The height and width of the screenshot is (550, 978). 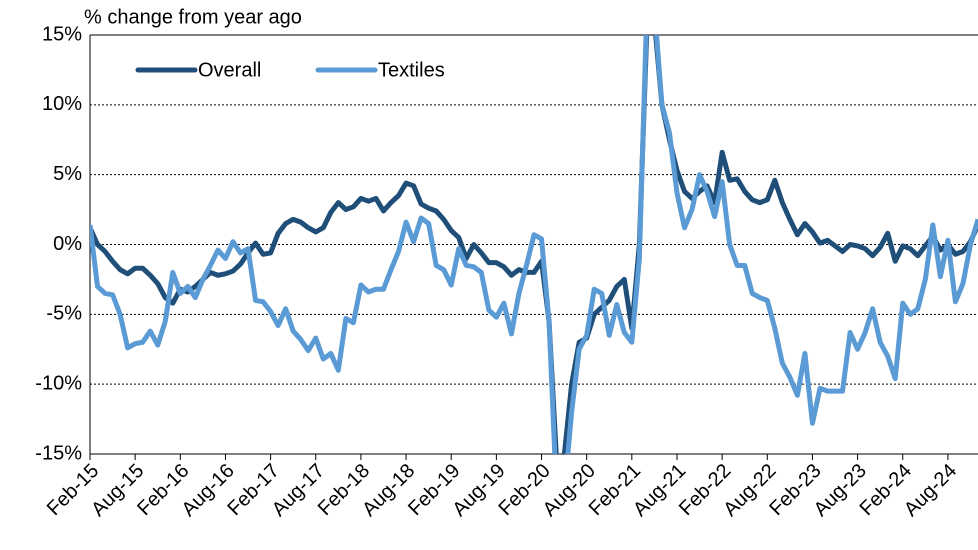 What do you see at coordinates (62, 34) in the screenshot?
I see `y-tick-label: 15%` at bounding box center [62, 34].